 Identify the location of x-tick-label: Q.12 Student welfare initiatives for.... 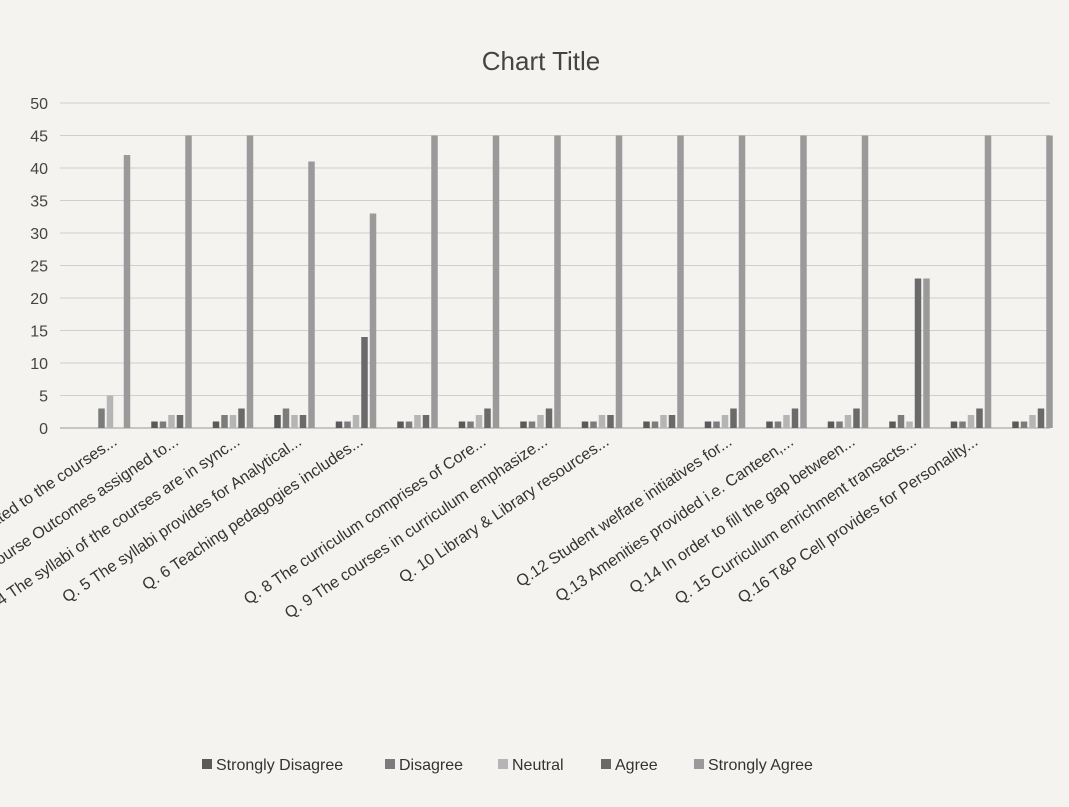
(624, 511).